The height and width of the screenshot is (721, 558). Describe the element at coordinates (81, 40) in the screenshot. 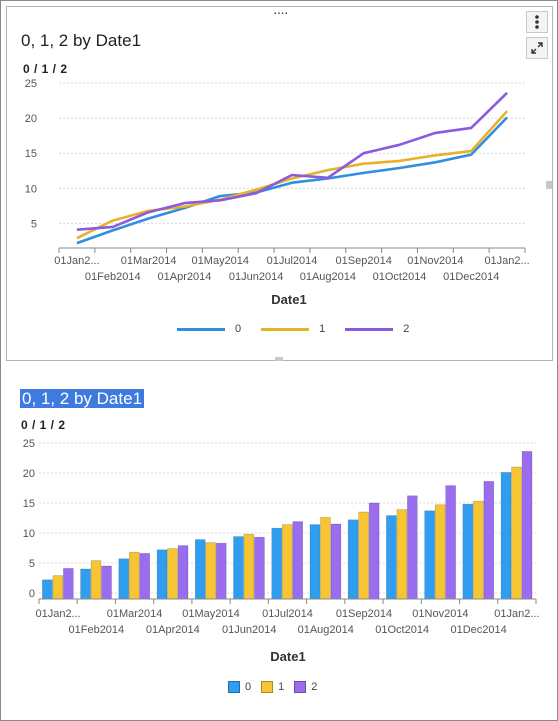

I see `chart-title: 0, 1, 2 by Date1` at that location.